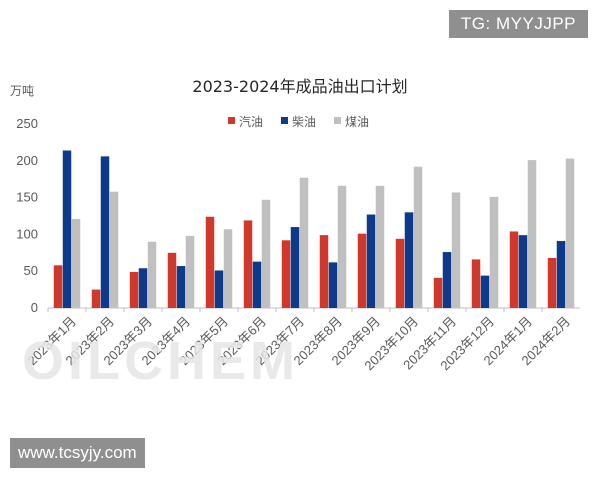 This screenshot has width=600, height=480. Describe the element at coordinates (77, 453) in the screenshot. I see `website-badge: www.tcsyjy.com` at that location.